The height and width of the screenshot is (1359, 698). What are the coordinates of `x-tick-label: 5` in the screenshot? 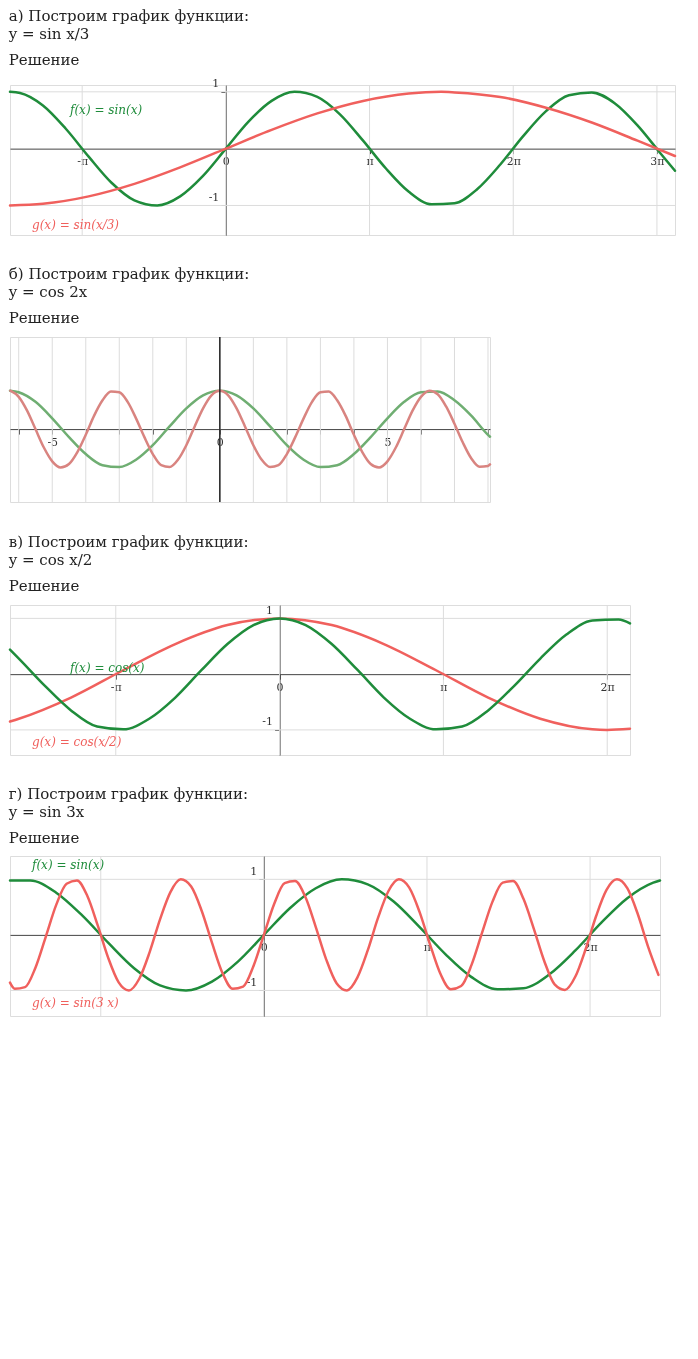 It's located at (388, 442).